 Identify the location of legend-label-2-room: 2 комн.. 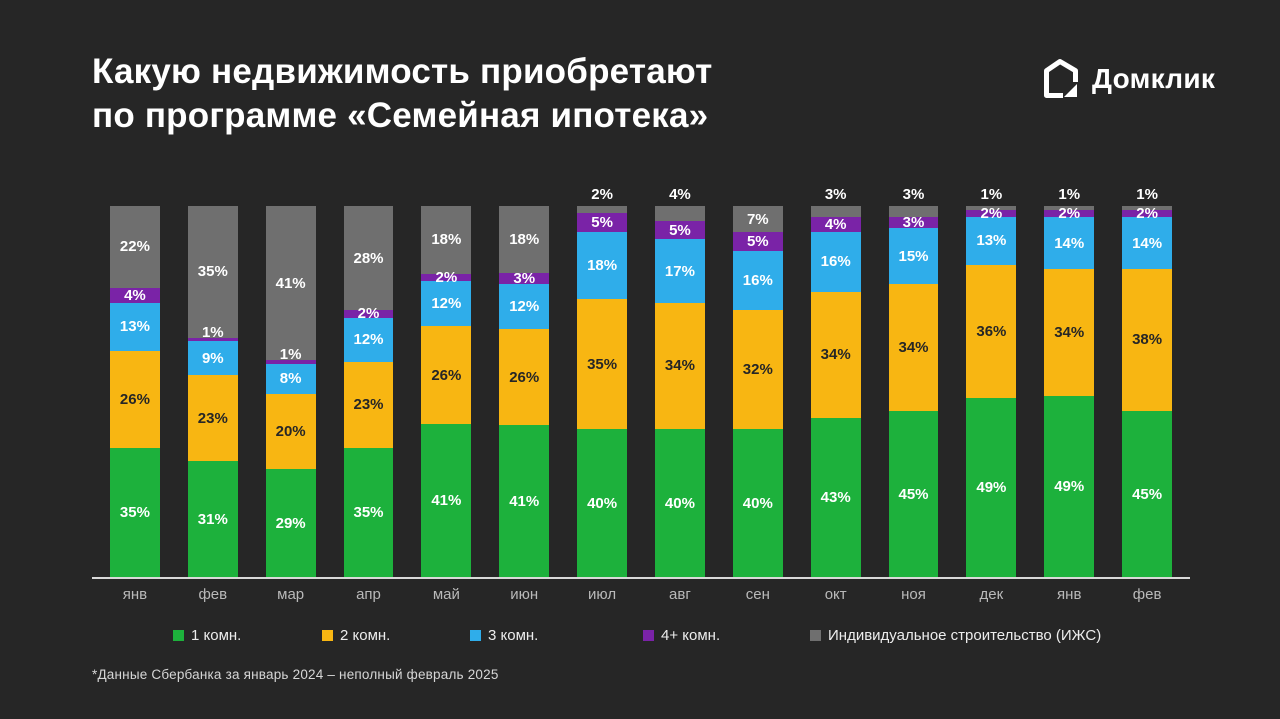
(365, 635).